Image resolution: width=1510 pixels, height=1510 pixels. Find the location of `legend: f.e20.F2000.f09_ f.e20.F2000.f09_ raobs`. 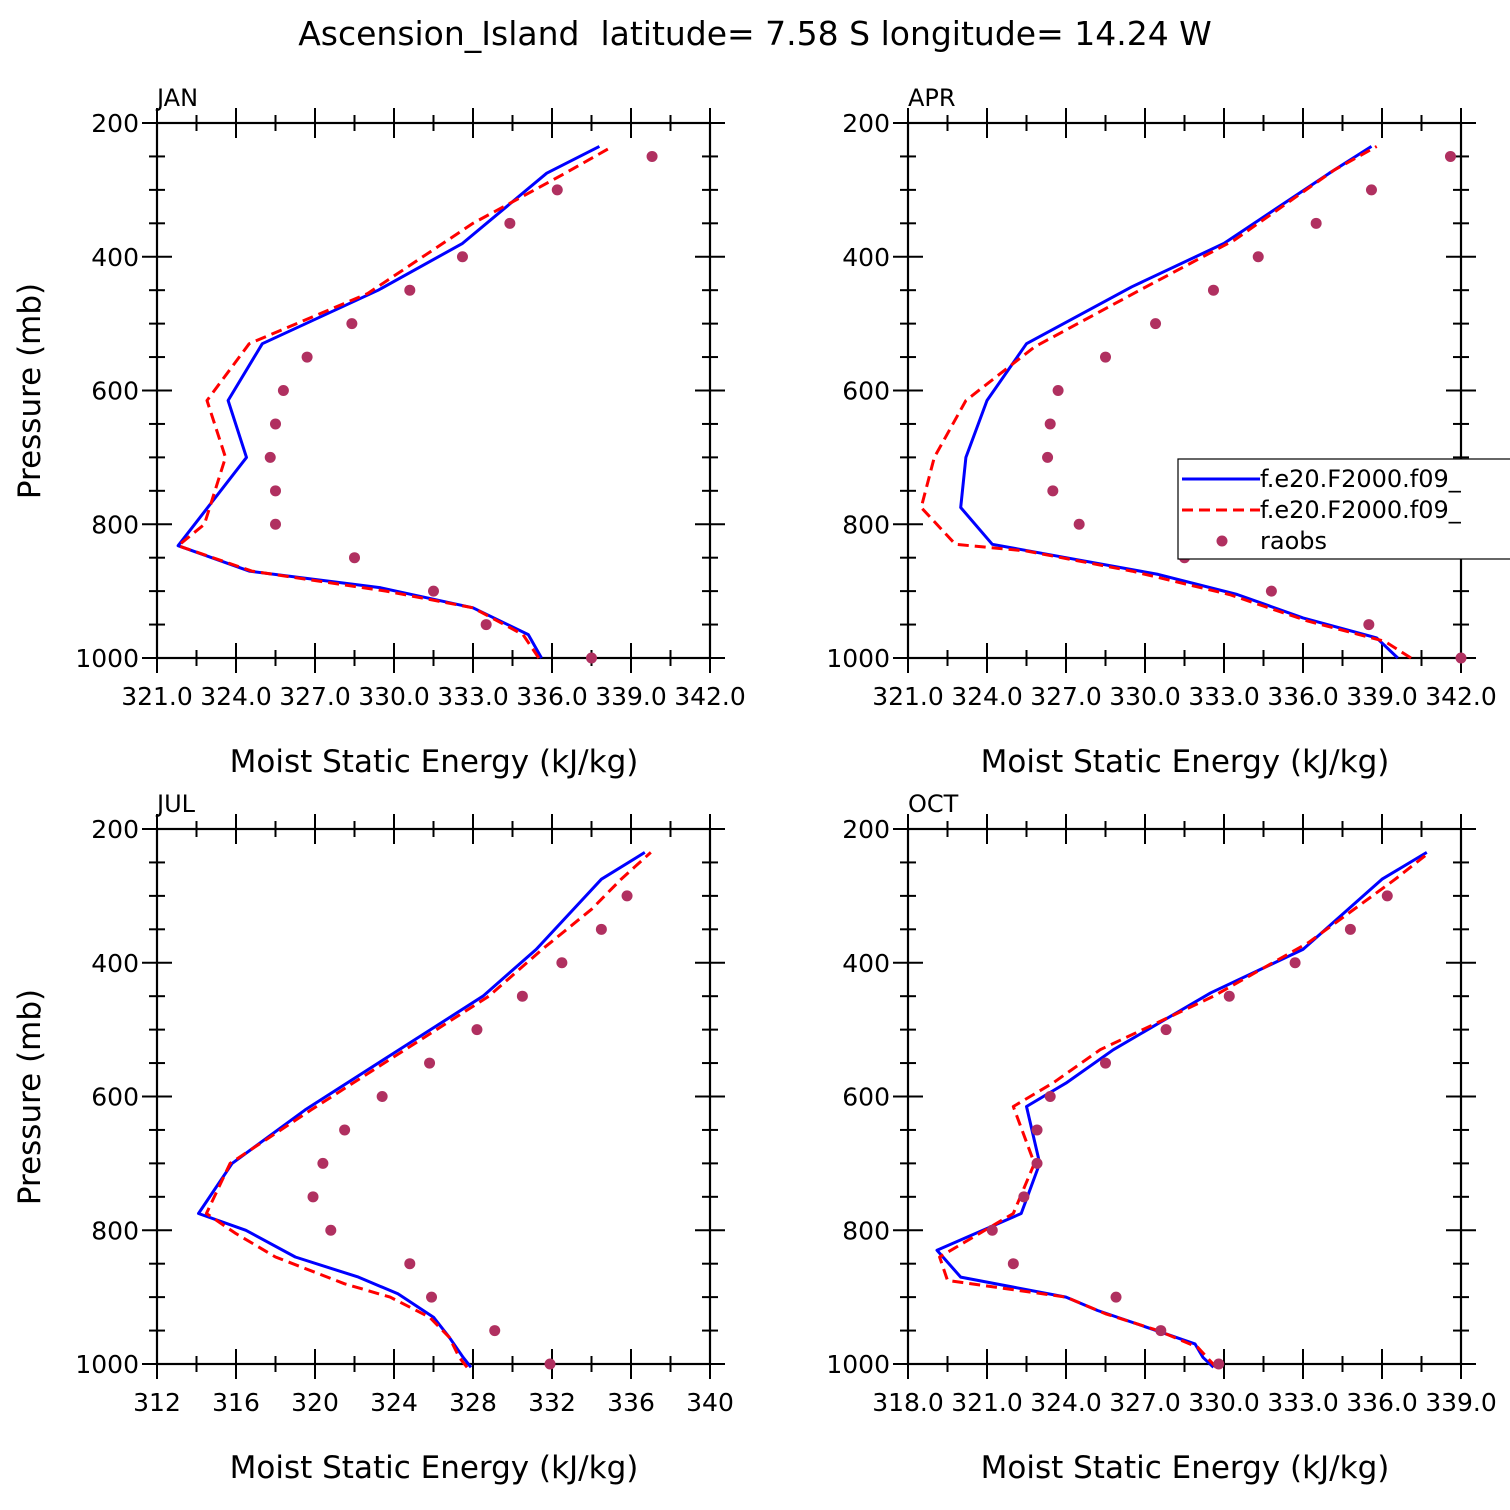

legend: f.e20.F2000.f09_ f.e20.F2000.f09_ raobs is located at coordinates (1343, 509).